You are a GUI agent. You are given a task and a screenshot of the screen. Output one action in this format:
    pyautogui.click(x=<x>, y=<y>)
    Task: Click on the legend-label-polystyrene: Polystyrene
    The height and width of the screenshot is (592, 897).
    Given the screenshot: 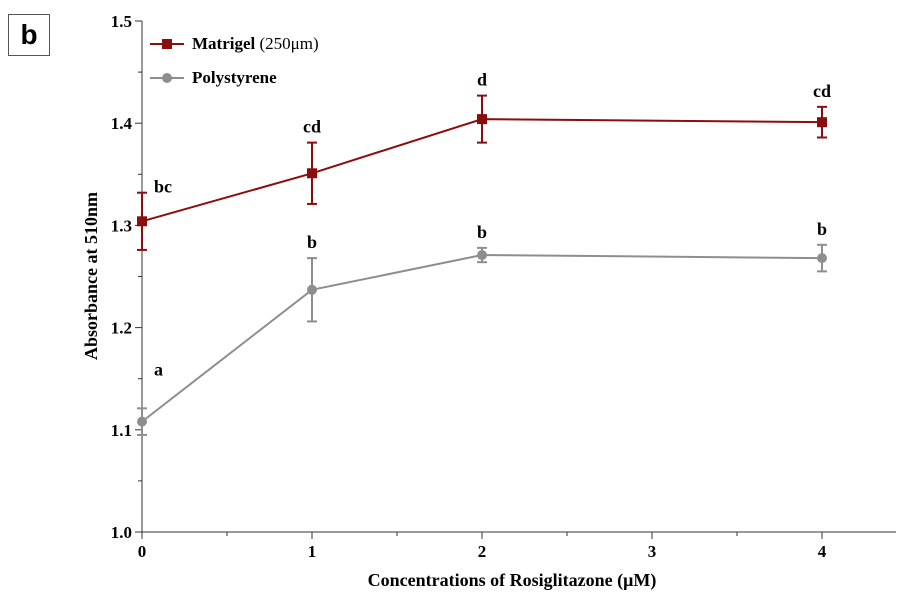 What is the action you would take?
    pyautogui.click(x=234, y=77)
    